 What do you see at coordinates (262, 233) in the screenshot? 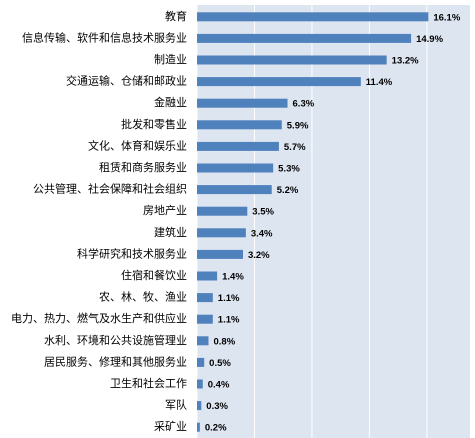
I see `data-label: 3.4%` at bounding box center [262, 233].